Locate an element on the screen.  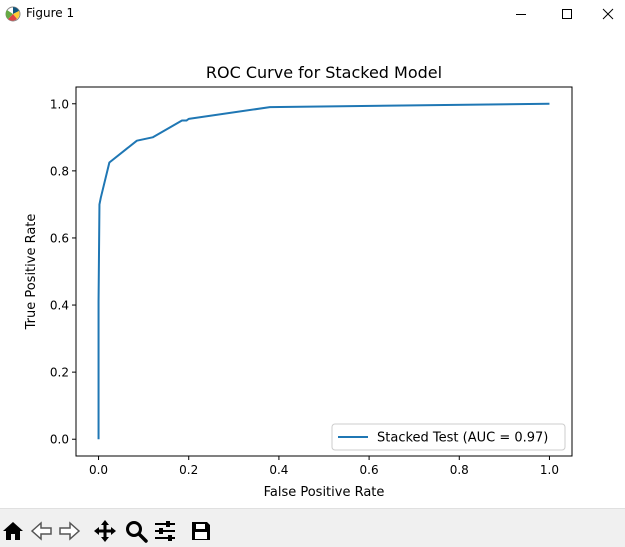
matplotlib-icon is located at coordinates (13, 14).